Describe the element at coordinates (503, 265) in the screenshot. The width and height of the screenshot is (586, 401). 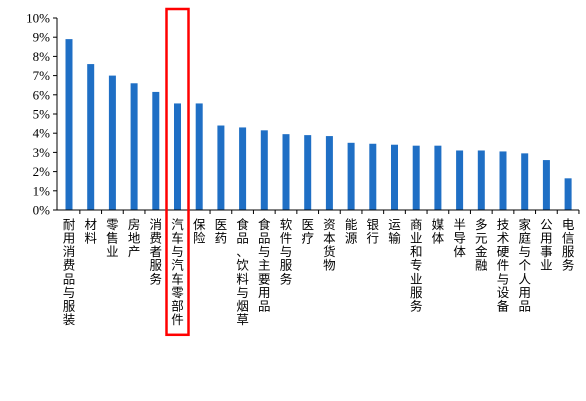
I see `x-tick-label: 技术硬件与设备` at that location.